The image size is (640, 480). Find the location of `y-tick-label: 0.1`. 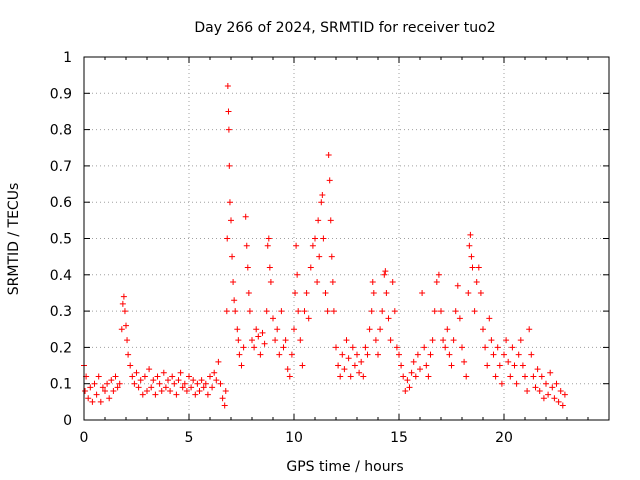

y-tick-label: 0.1 is located at coordinates (61, 385).